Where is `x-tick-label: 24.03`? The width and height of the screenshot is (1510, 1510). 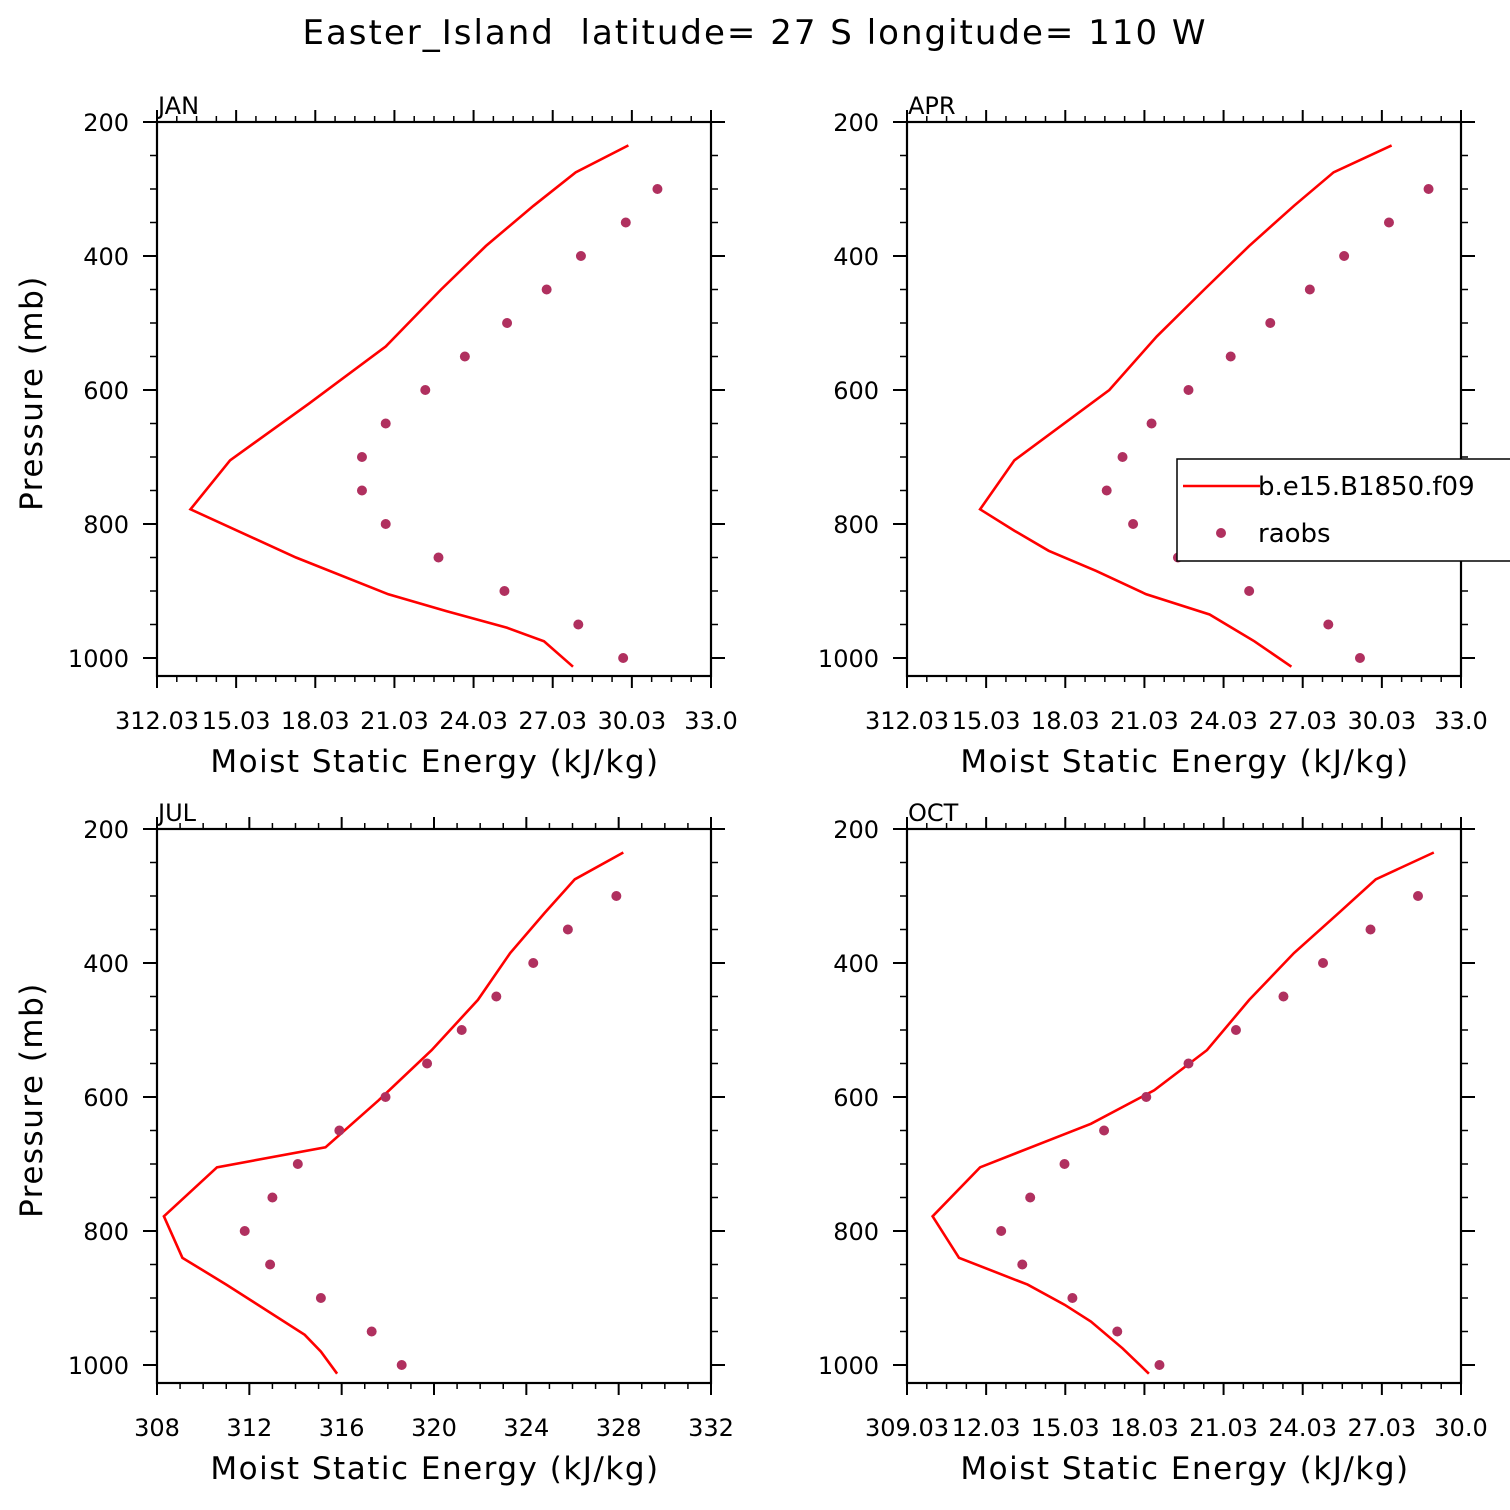
x-tick-label: 24.03 is located at coordinates (473, 721).